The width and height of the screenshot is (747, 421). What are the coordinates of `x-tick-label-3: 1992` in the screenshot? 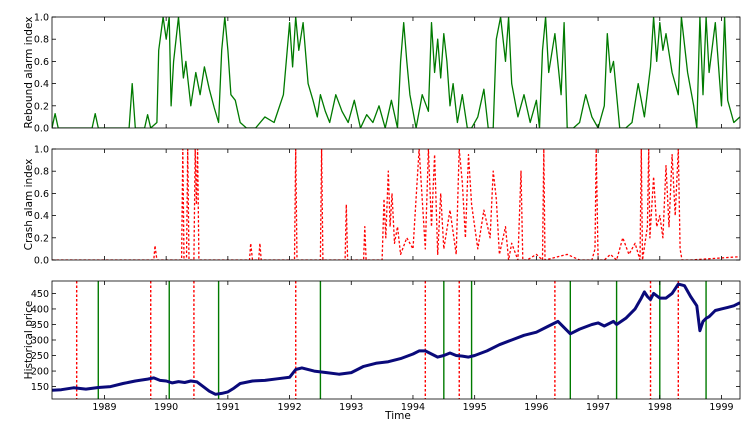 It's located at (289, 407).